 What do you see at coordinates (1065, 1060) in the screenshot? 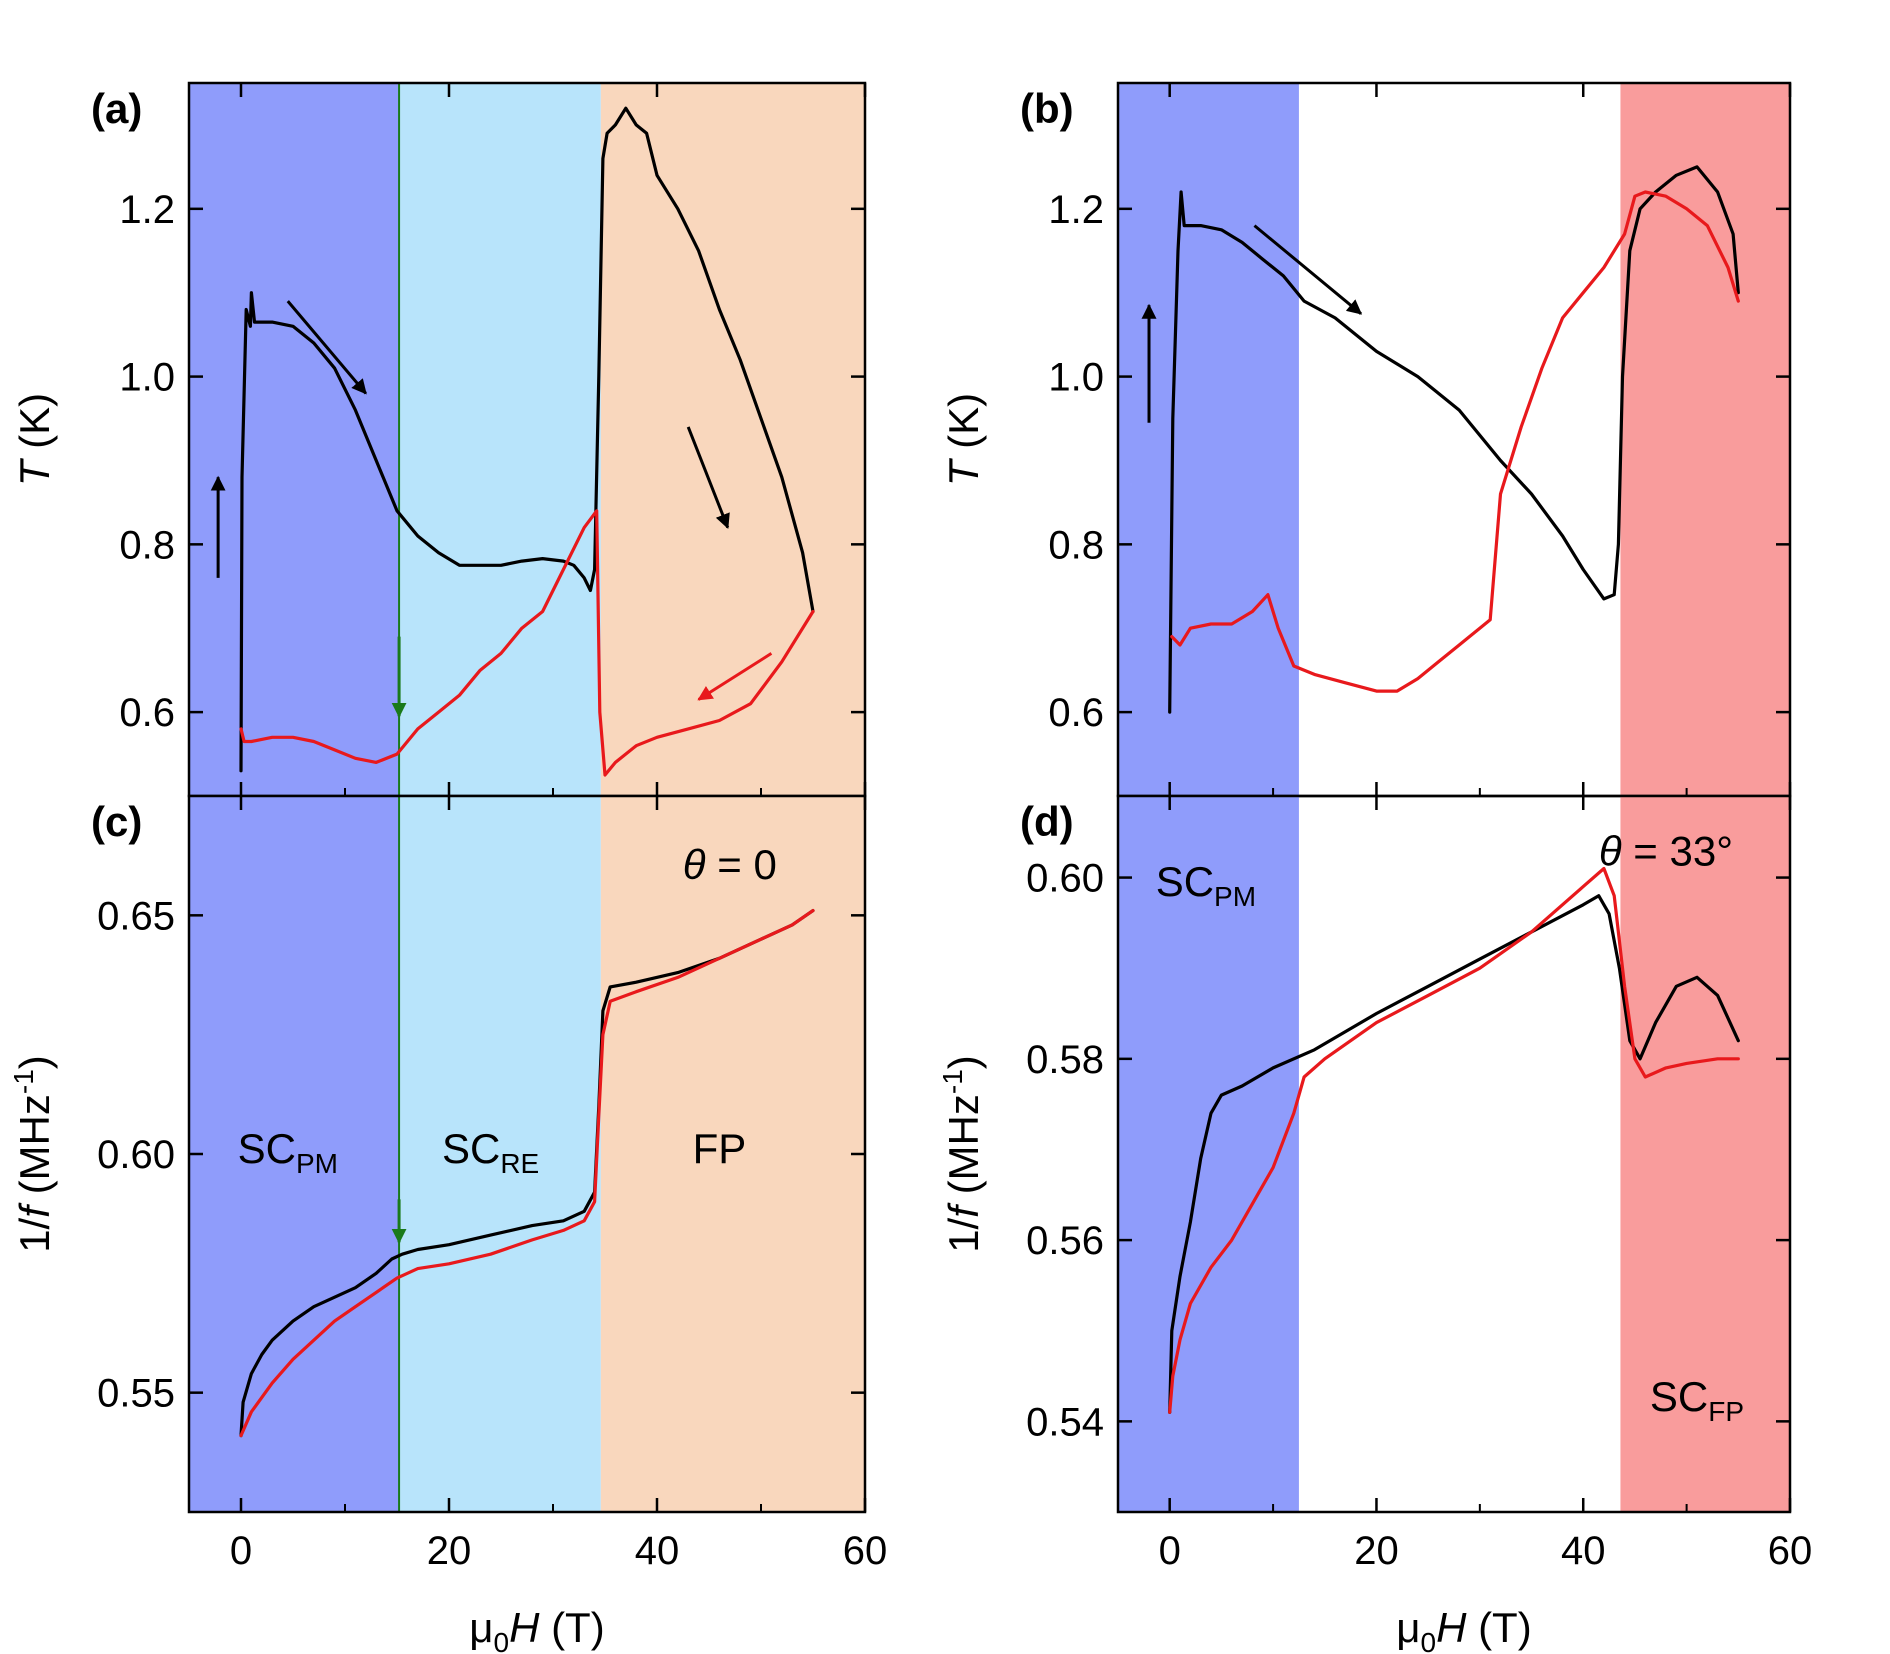
I see `ytick-label-d-2: 0.58` at bounding box center [1065, 1060].